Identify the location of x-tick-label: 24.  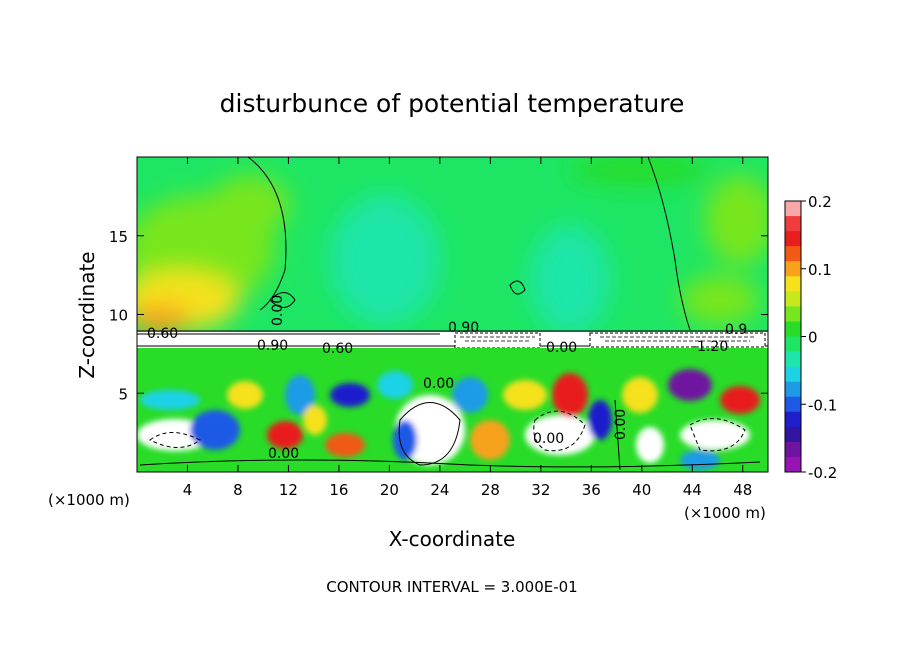
(439, 490).